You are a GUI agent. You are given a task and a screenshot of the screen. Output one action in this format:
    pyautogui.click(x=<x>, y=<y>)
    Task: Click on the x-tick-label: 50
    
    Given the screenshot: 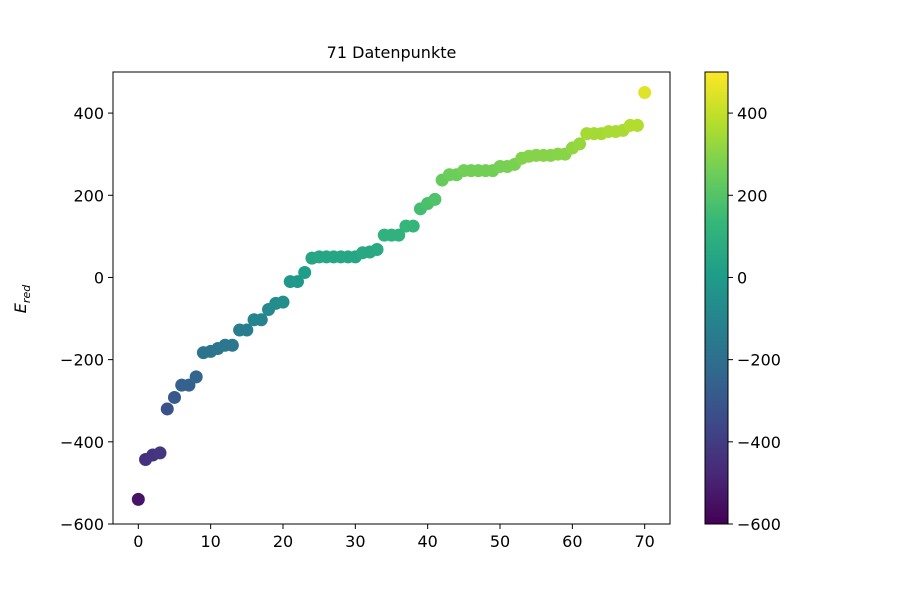 What is the action you would take?
    pyautogui.click(x=500, y=541)
    